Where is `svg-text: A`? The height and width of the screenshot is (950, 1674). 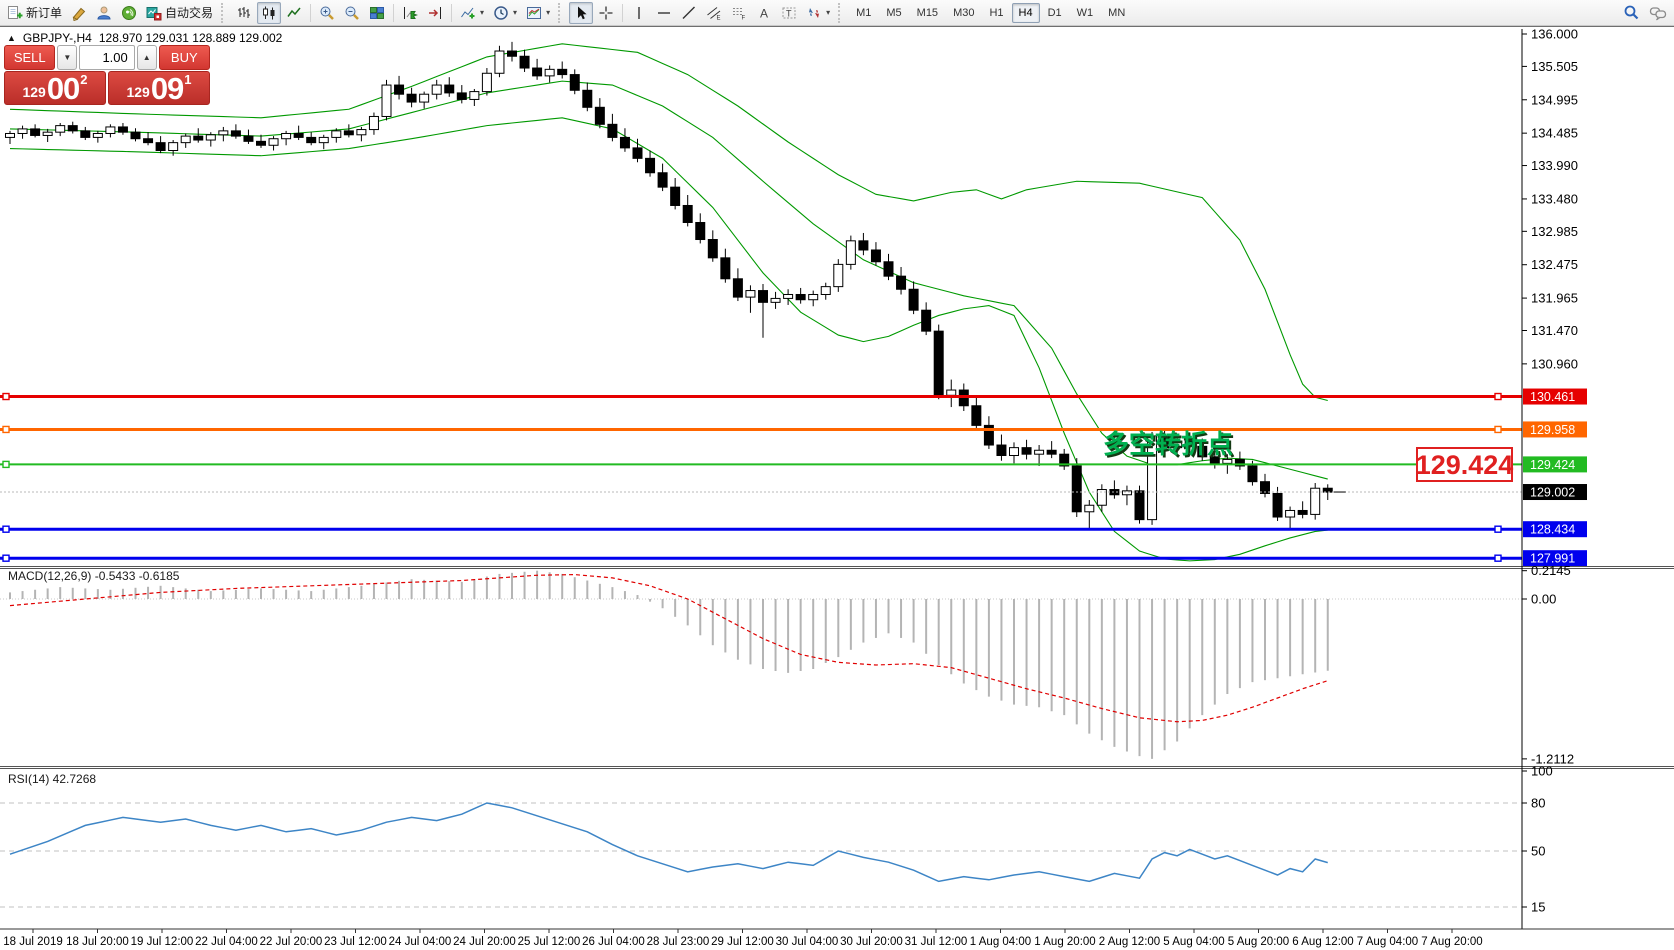
svg-text: A is located at coordinates (764, 13).